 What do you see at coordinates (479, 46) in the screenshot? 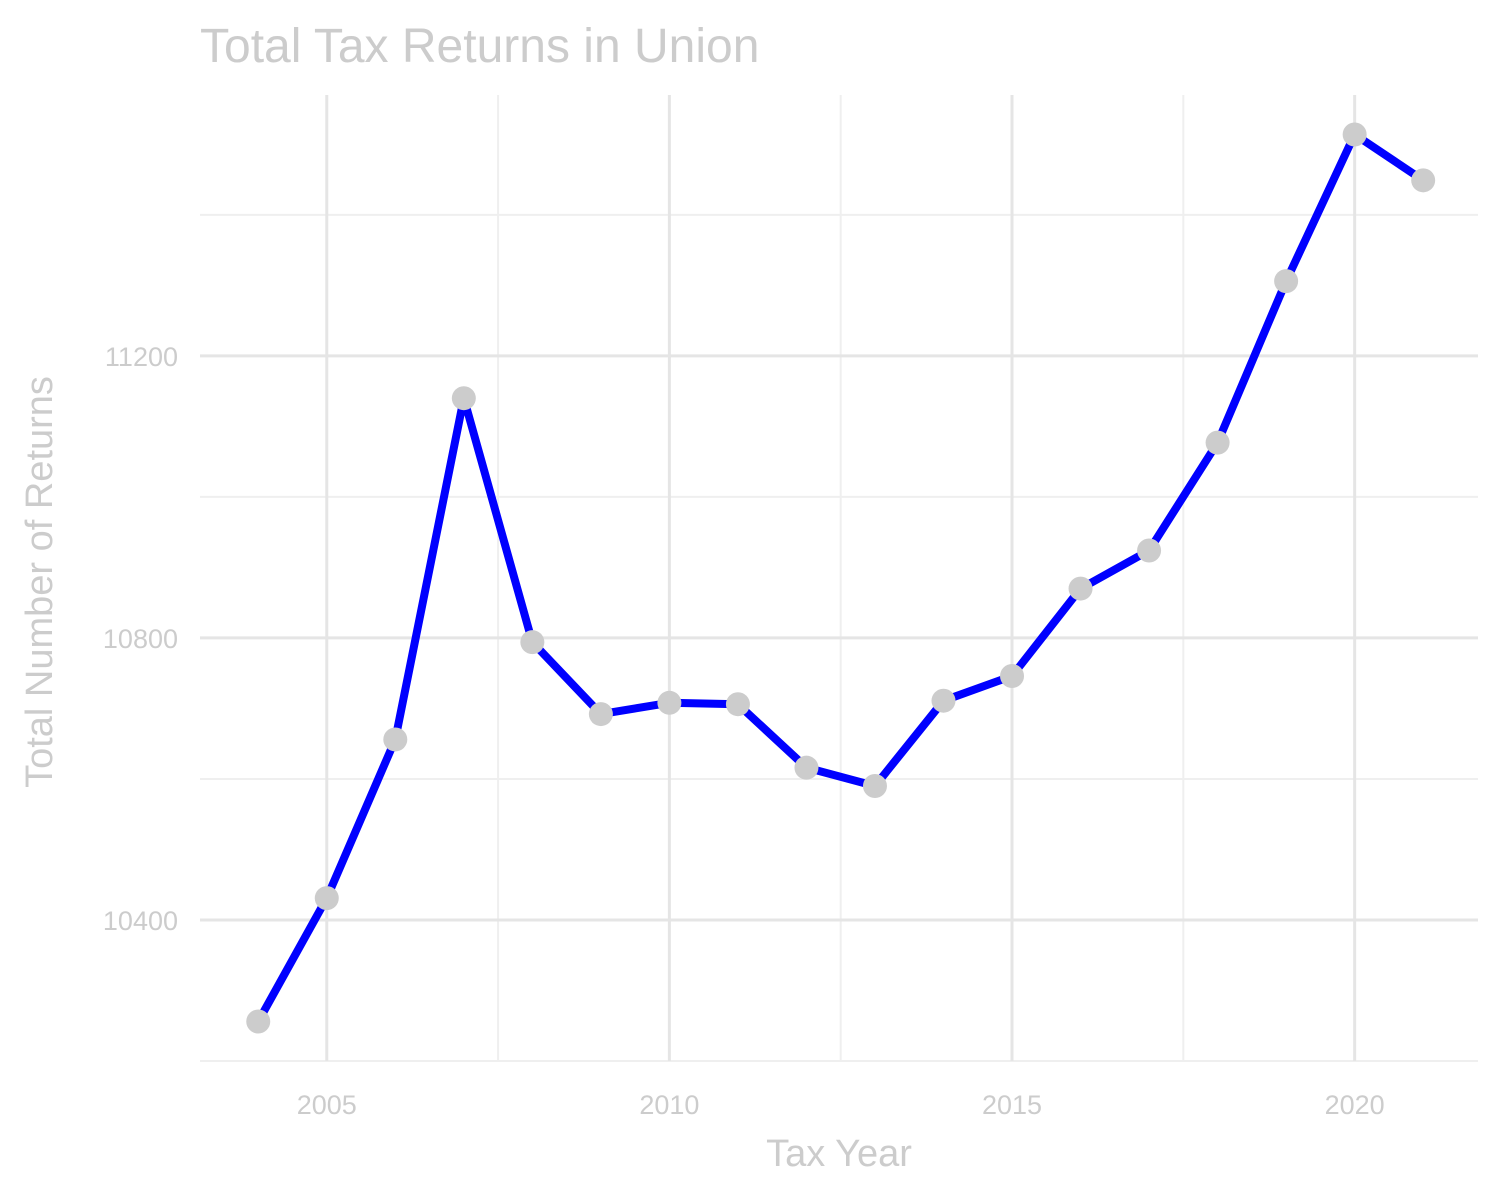
I see `chart-title: Total Tax Returns in Union` at bounding box center [479, 46].